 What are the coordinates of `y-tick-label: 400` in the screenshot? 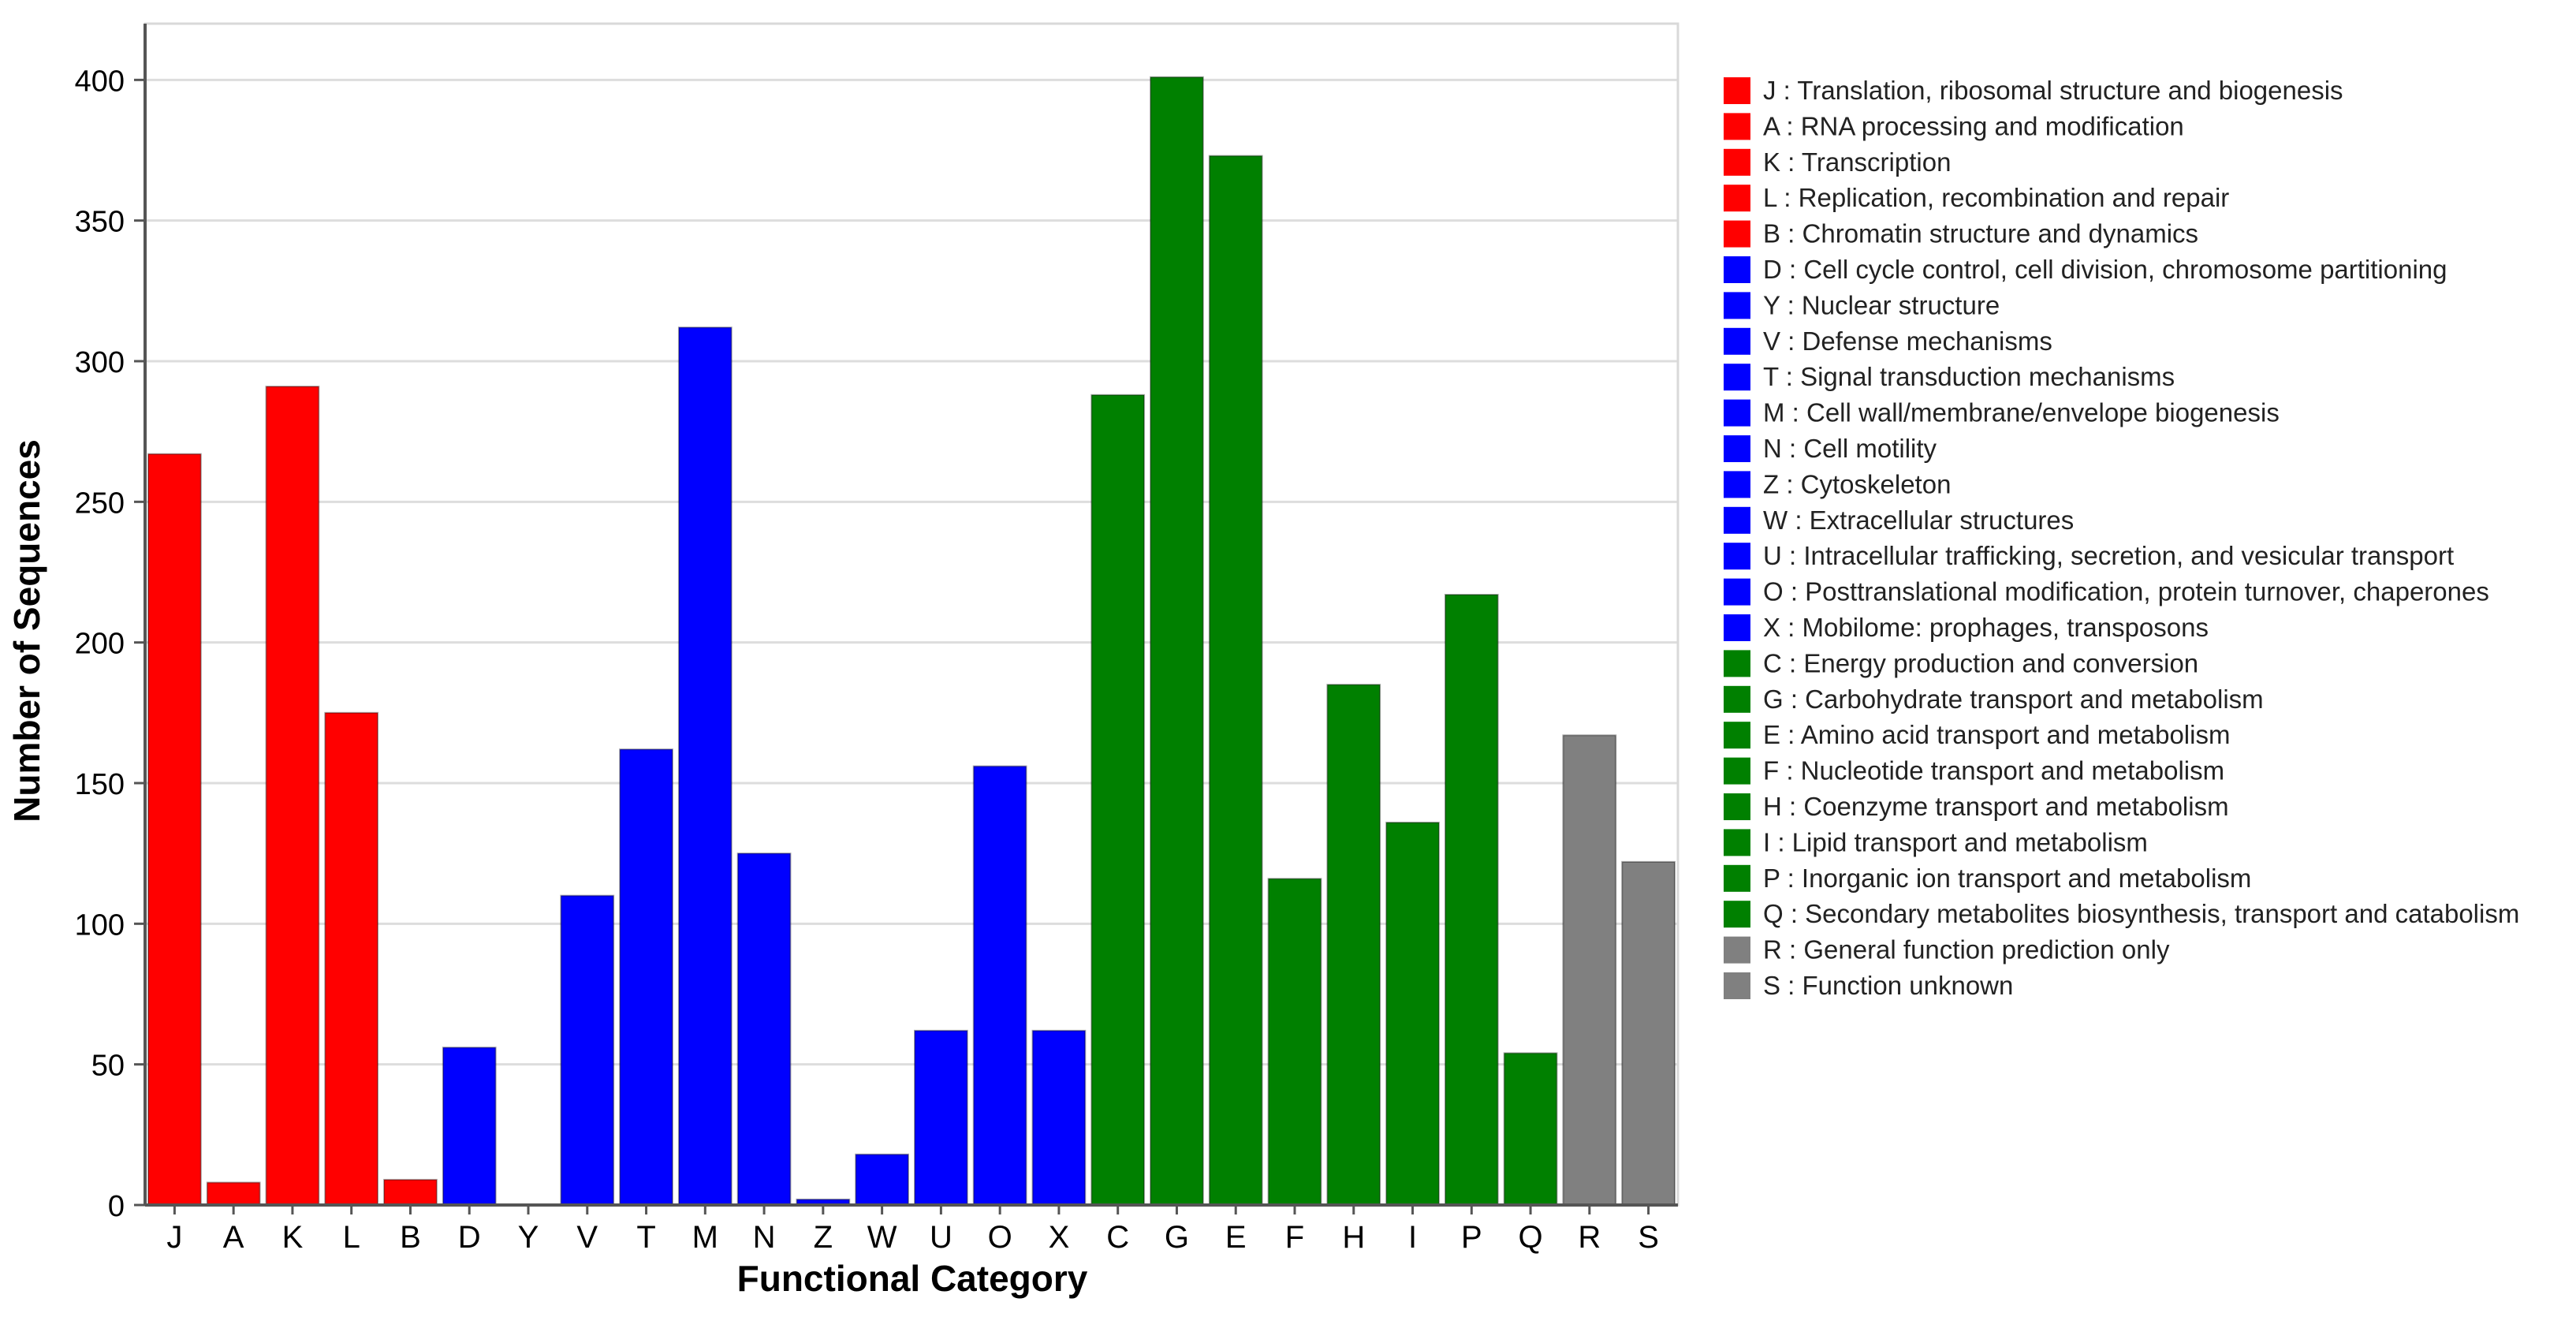 It's located at (100, 81).